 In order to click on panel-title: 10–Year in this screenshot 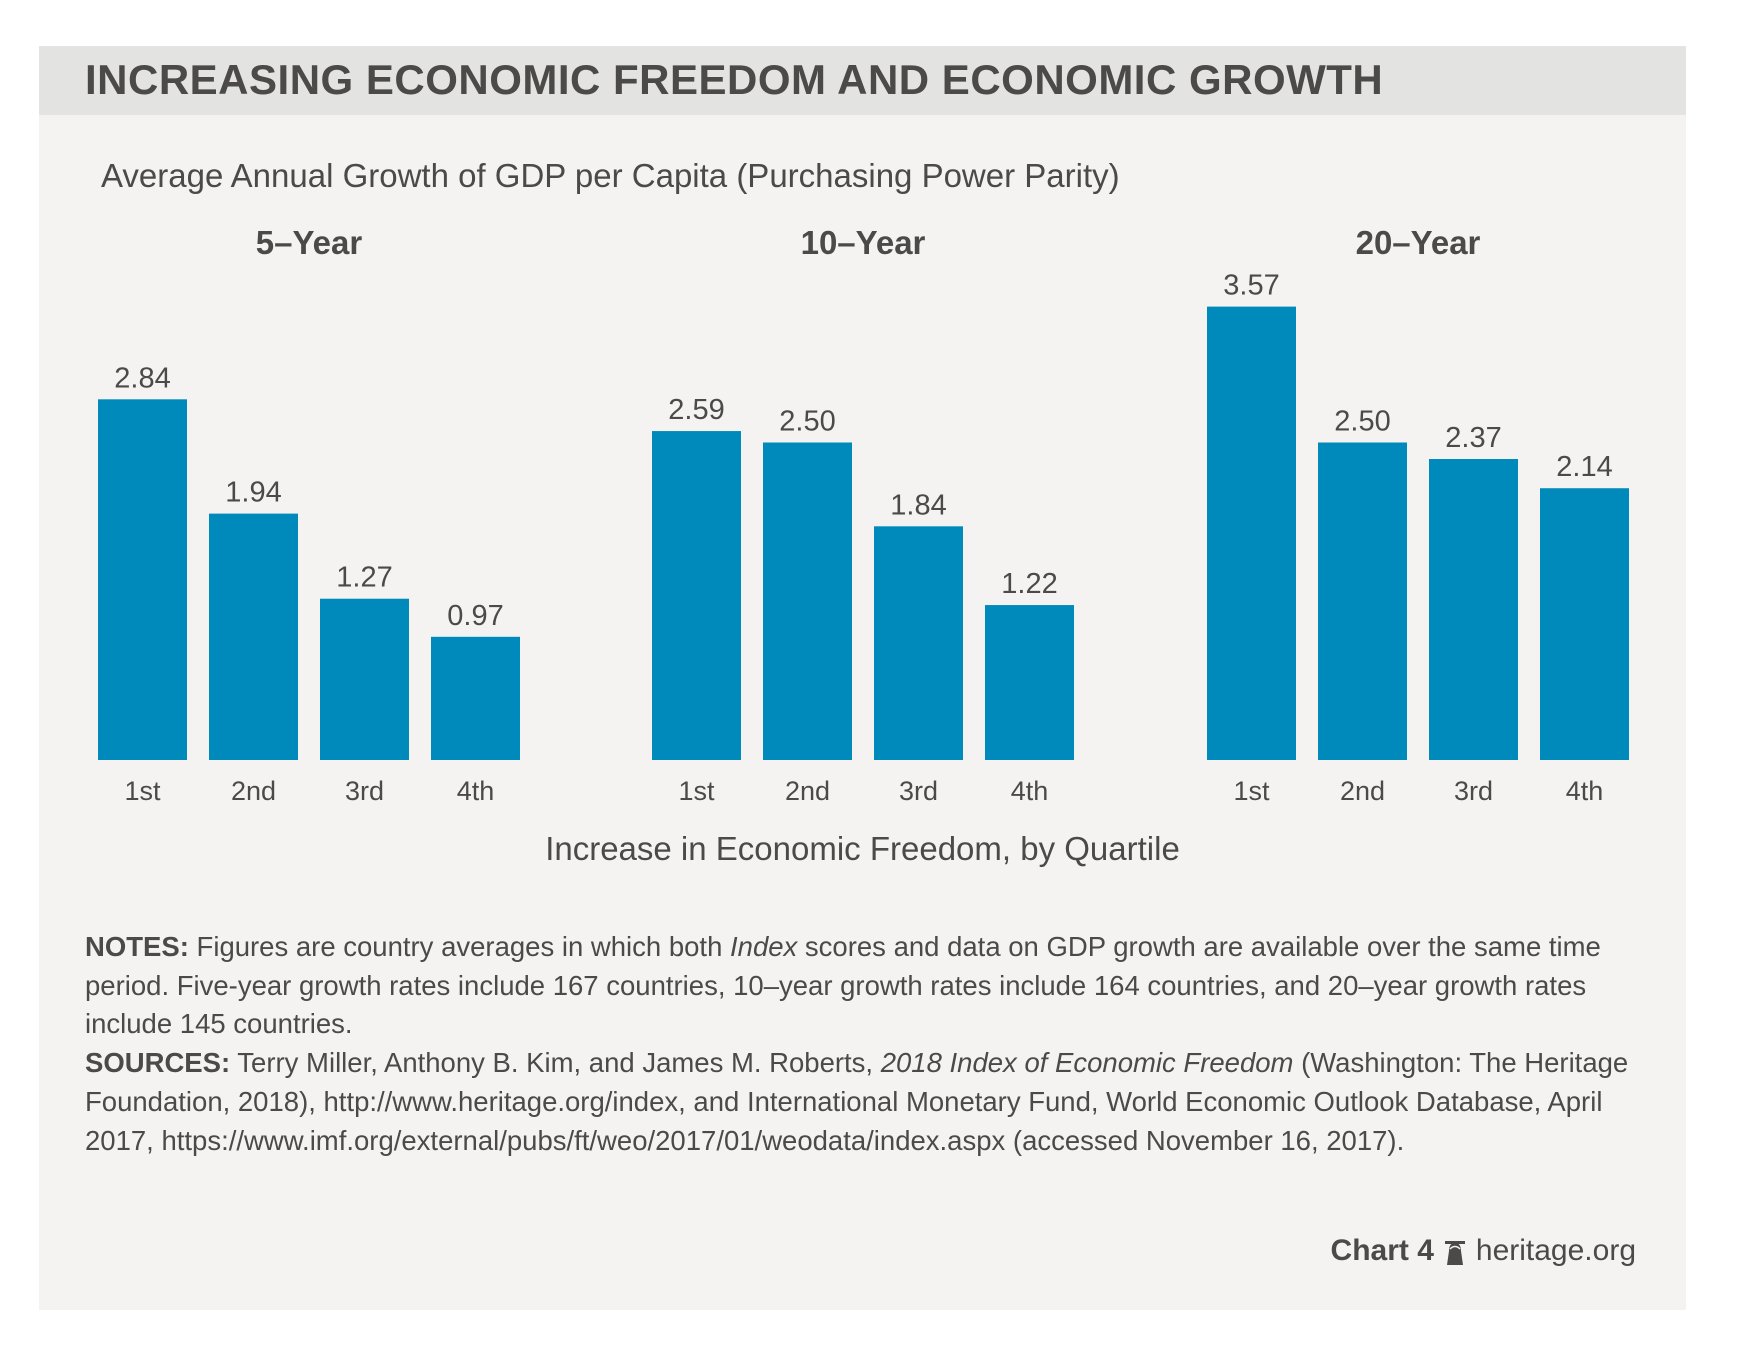, I will do `click(863, 242)`.